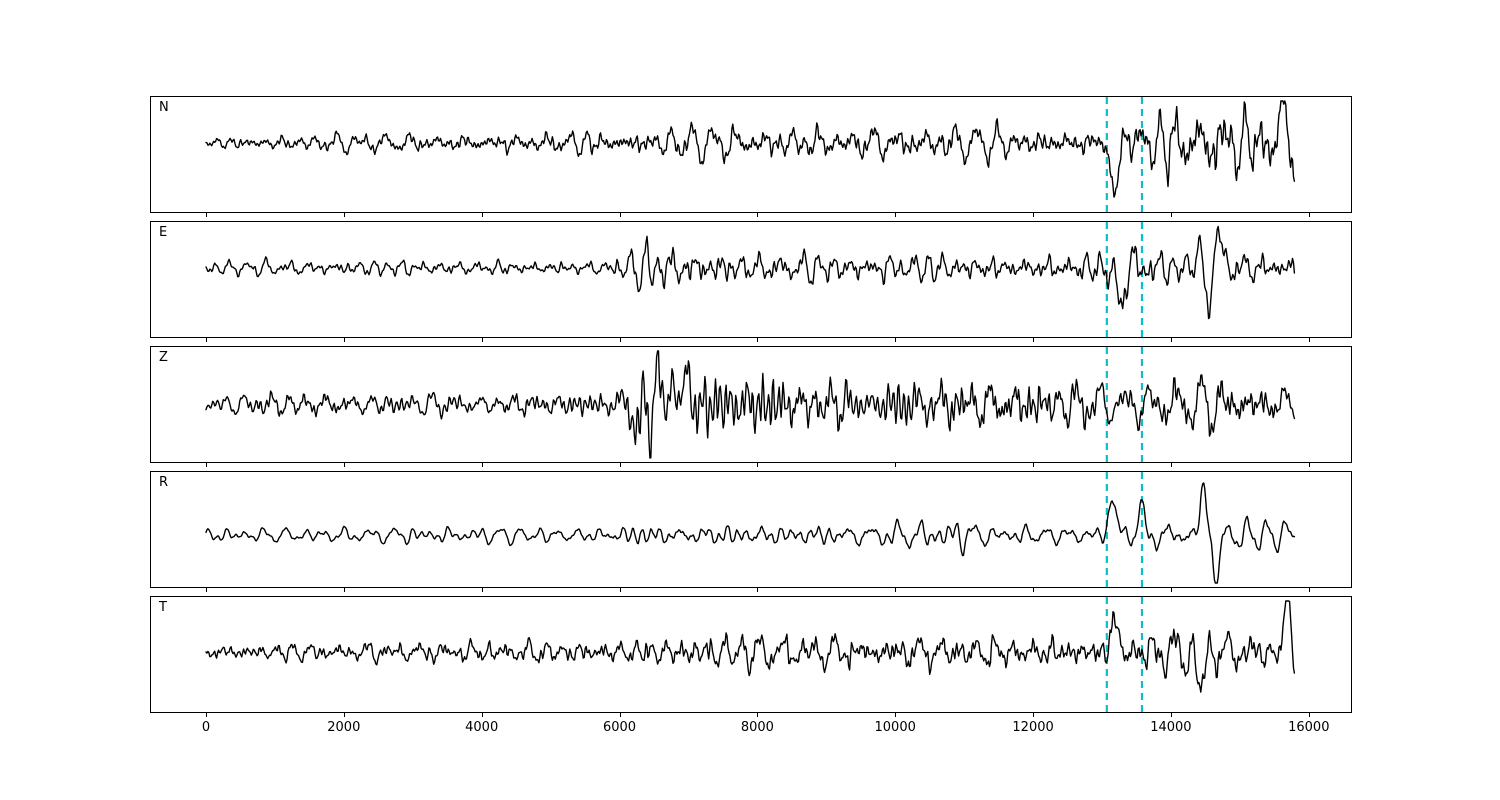  What do you see at coordinates (164, 482) in the screenshot?
I see `panel-label: R` at bounding box center [164, 482].